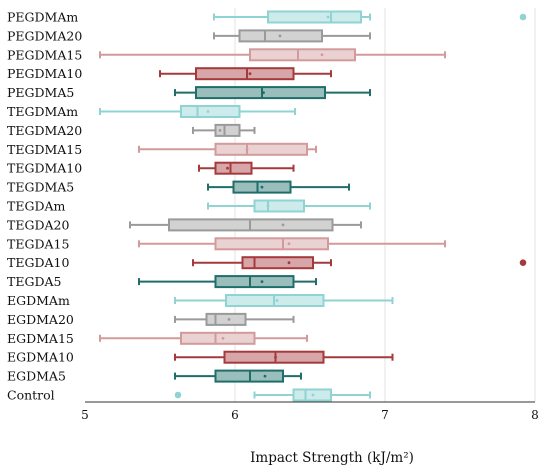  I want to click on box-tegdma10, so click(246, 168).